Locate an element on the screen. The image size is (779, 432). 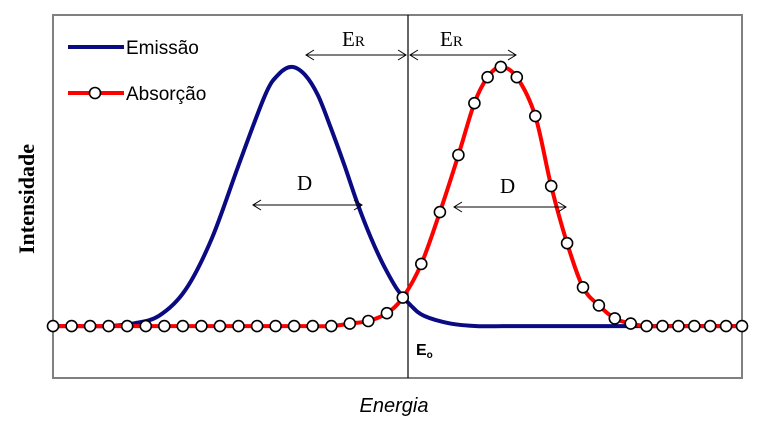
er-right-arrowhead-right is located at coordinates (512, 55).